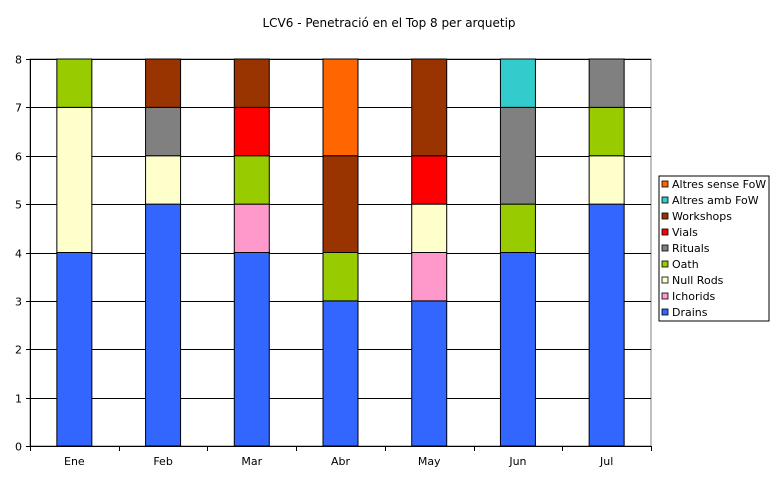  Describe the element at coordinates (18, 60) in the screenshot. I see `y-tick-label: 8` at that location.